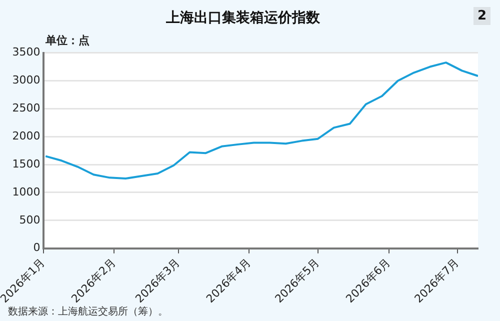 The width and height of the screenshot is (500, 321). I want to click on y-tick-label: 500, so click(29, 219).